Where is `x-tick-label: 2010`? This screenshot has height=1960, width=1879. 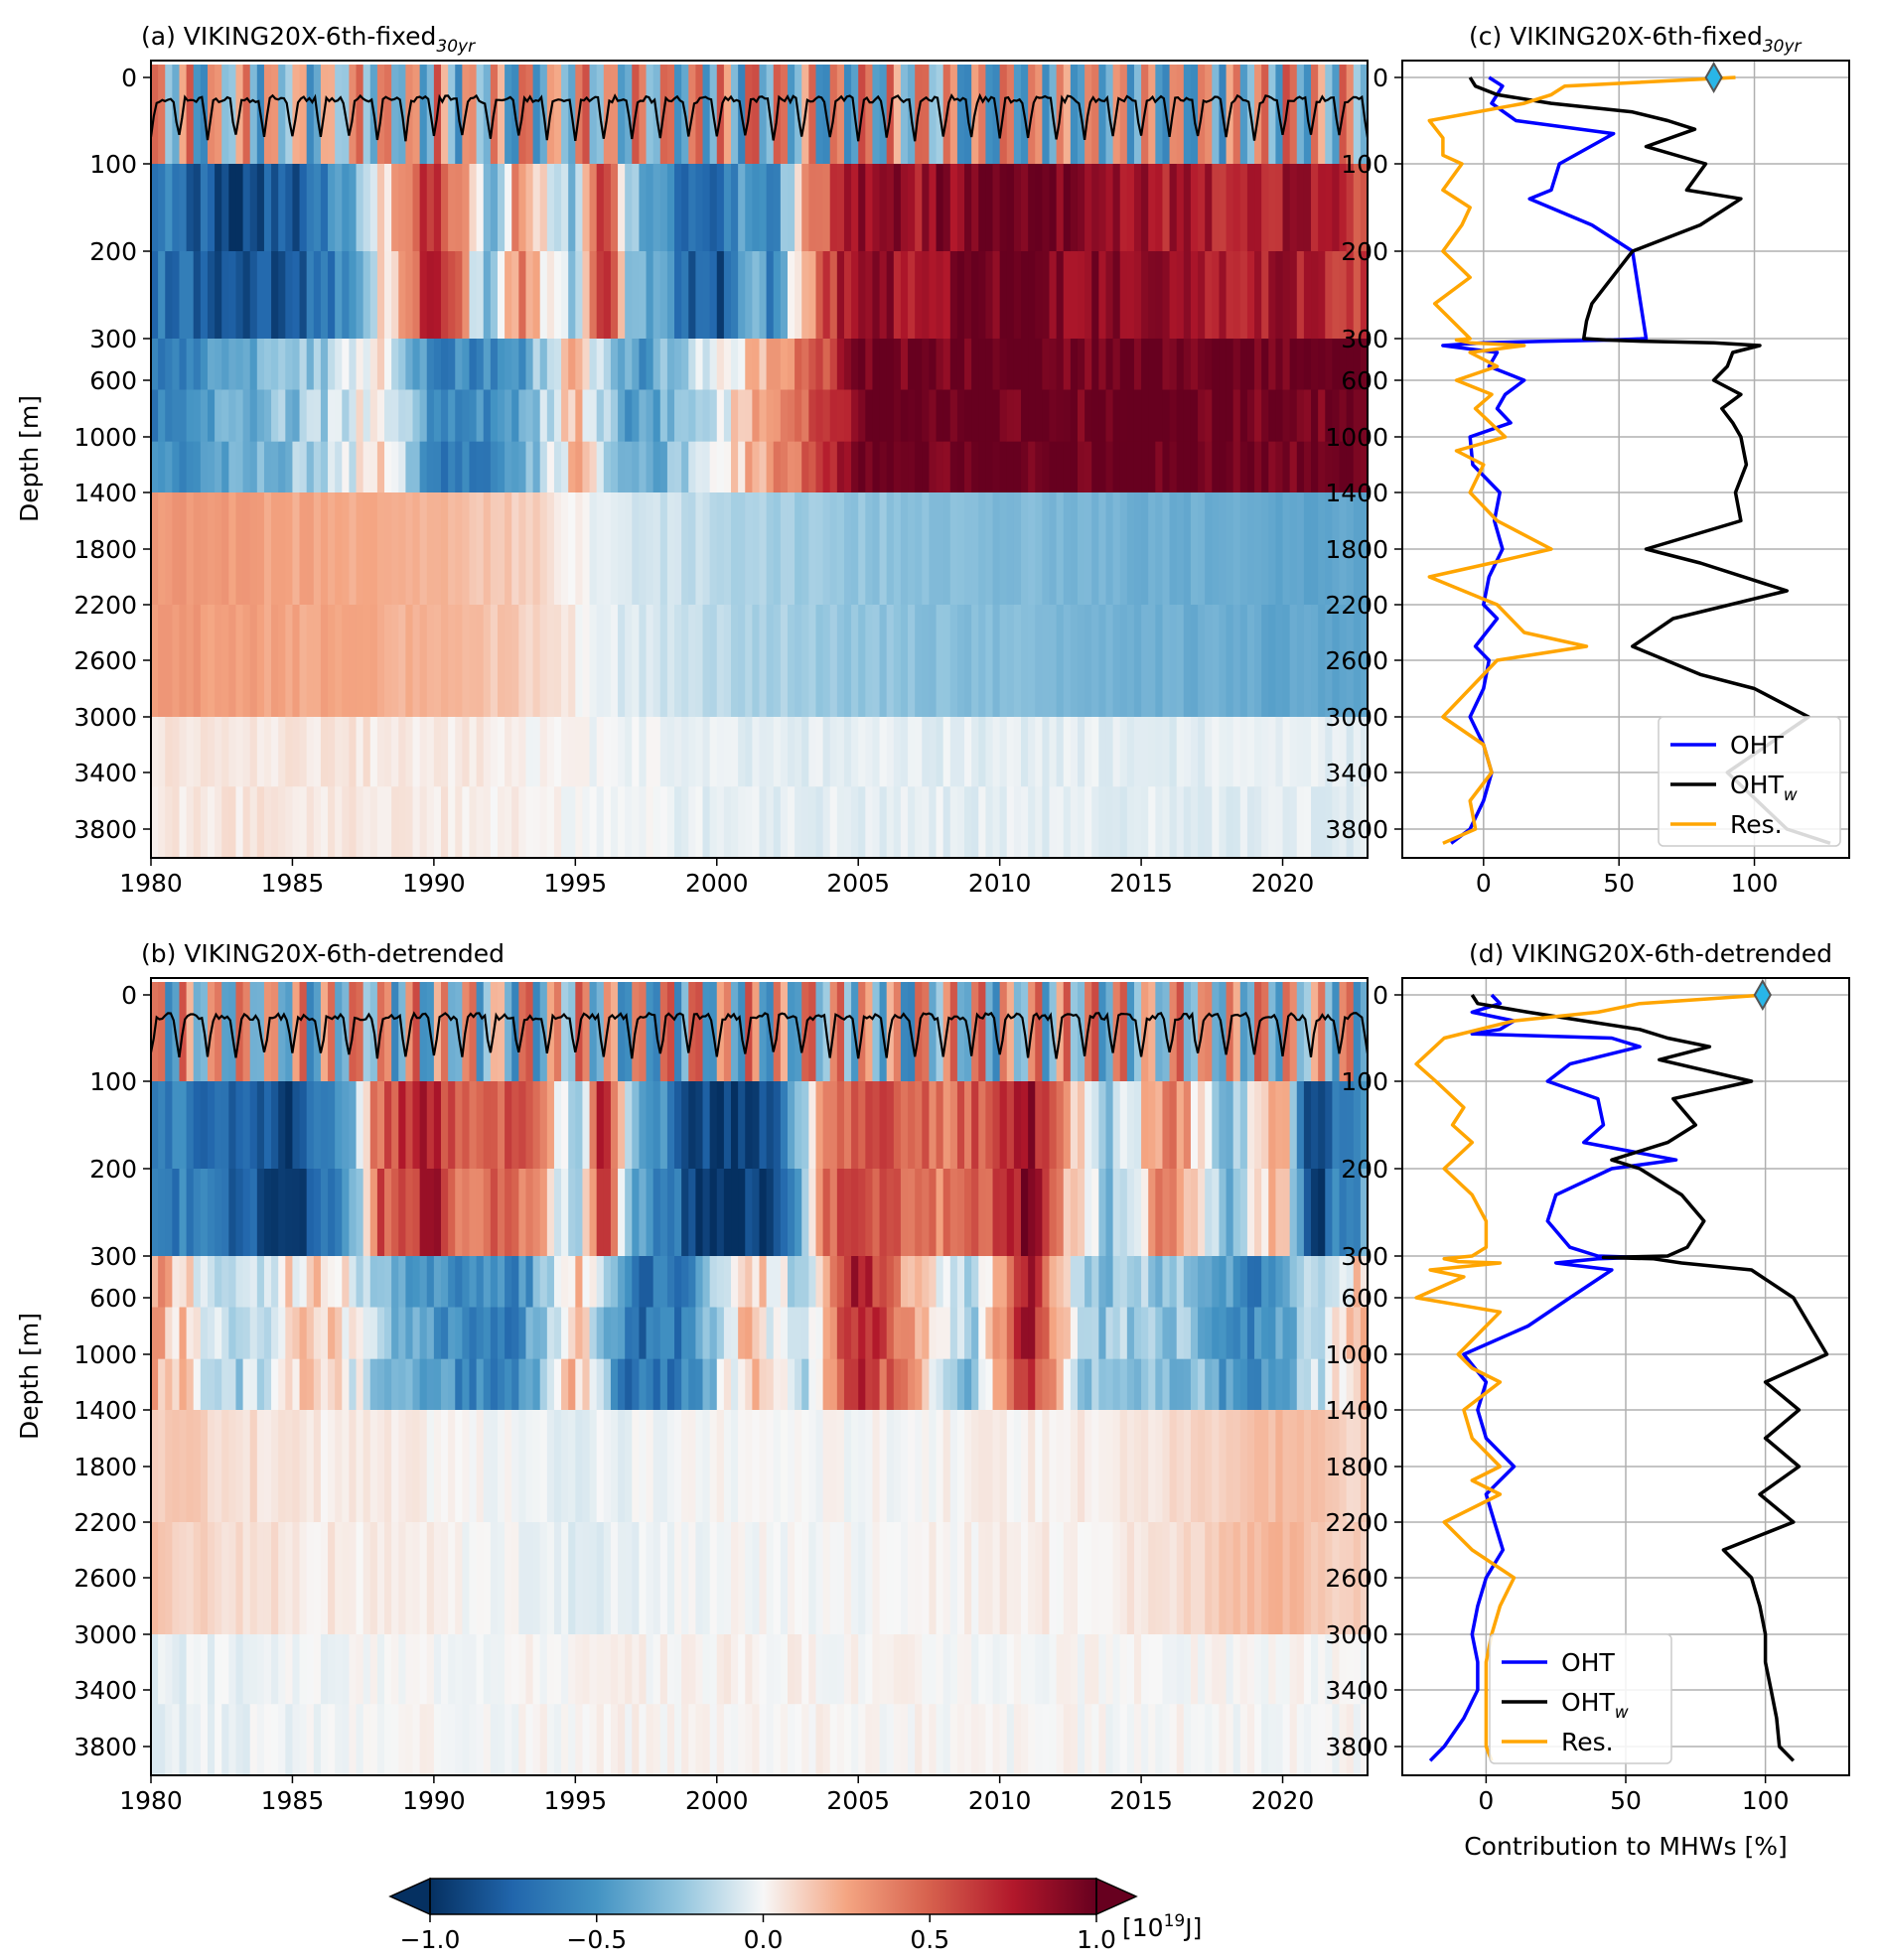
x-tick-label: 2010 is located at coordinates (1000, 883).